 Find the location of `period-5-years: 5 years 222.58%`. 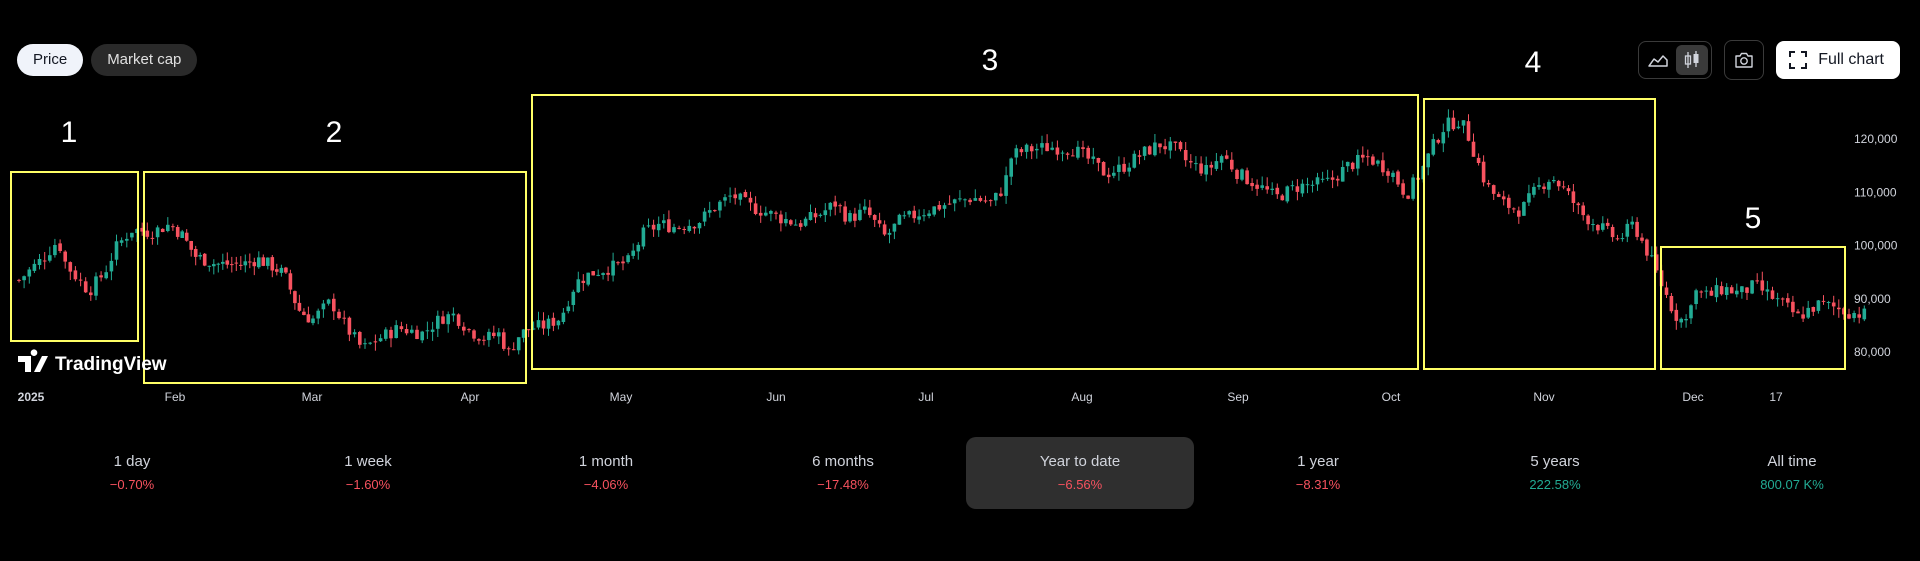

period-5-years: 5 years 222.58% is located at coordinates (1555, 473).